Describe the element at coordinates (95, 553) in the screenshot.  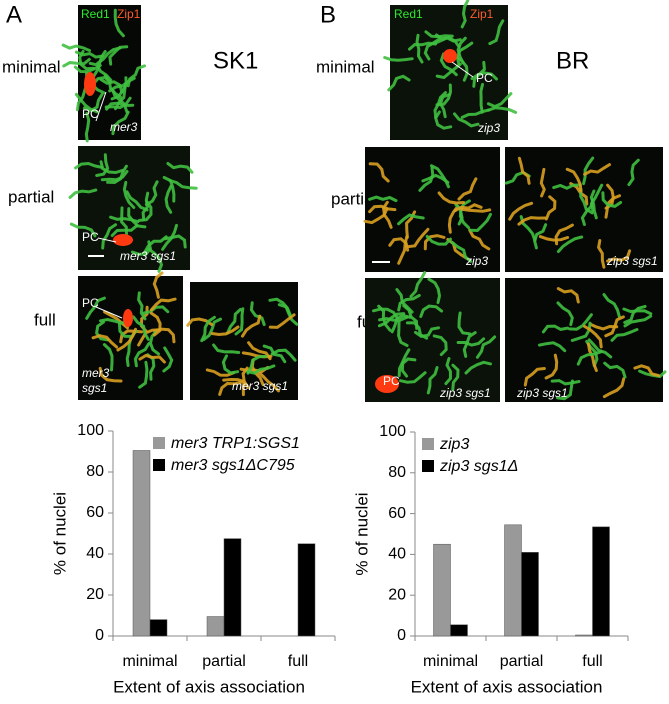
I see `y-tick-label: 40` at that location.